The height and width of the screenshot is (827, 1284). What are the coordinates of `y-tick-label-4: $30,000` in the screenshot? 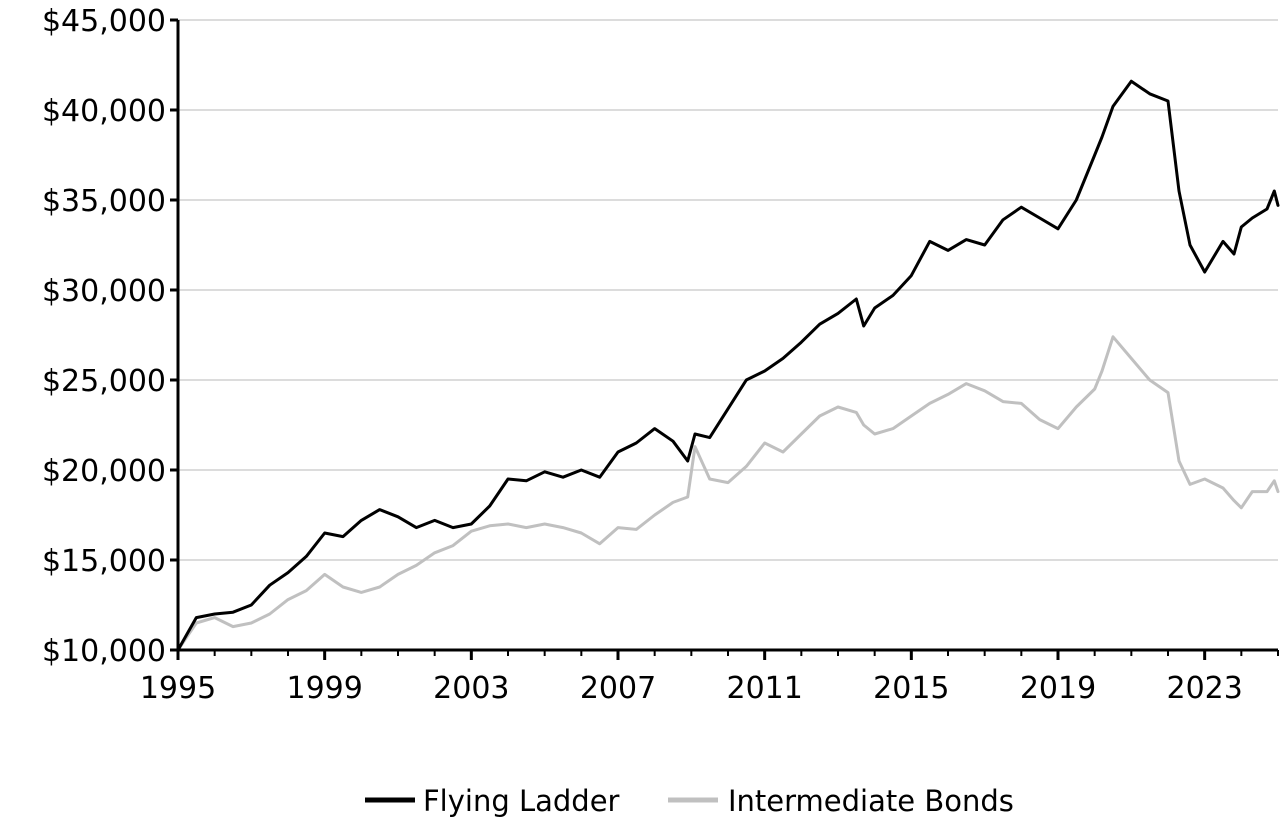 It's located at (104, 291).